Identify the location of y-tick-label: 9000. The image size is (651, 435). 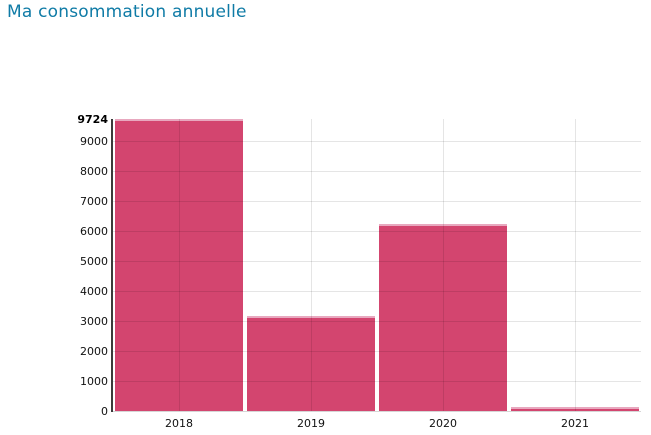
(94, 141).